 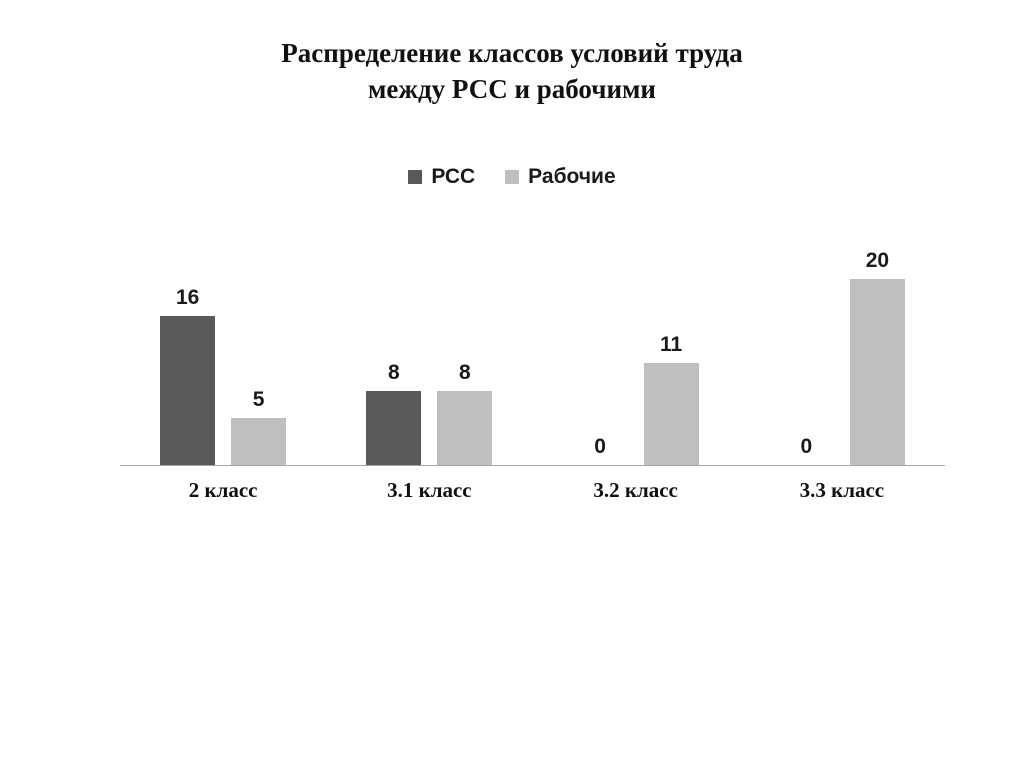 I want to click on bar-with-label: 5, so click(x=259, y=427).